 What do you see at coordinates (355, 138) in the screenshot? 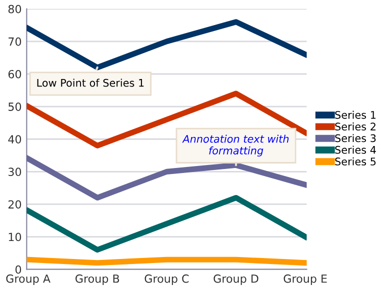
I see `legend-label: Series 3` at bounding box center [355, 138].